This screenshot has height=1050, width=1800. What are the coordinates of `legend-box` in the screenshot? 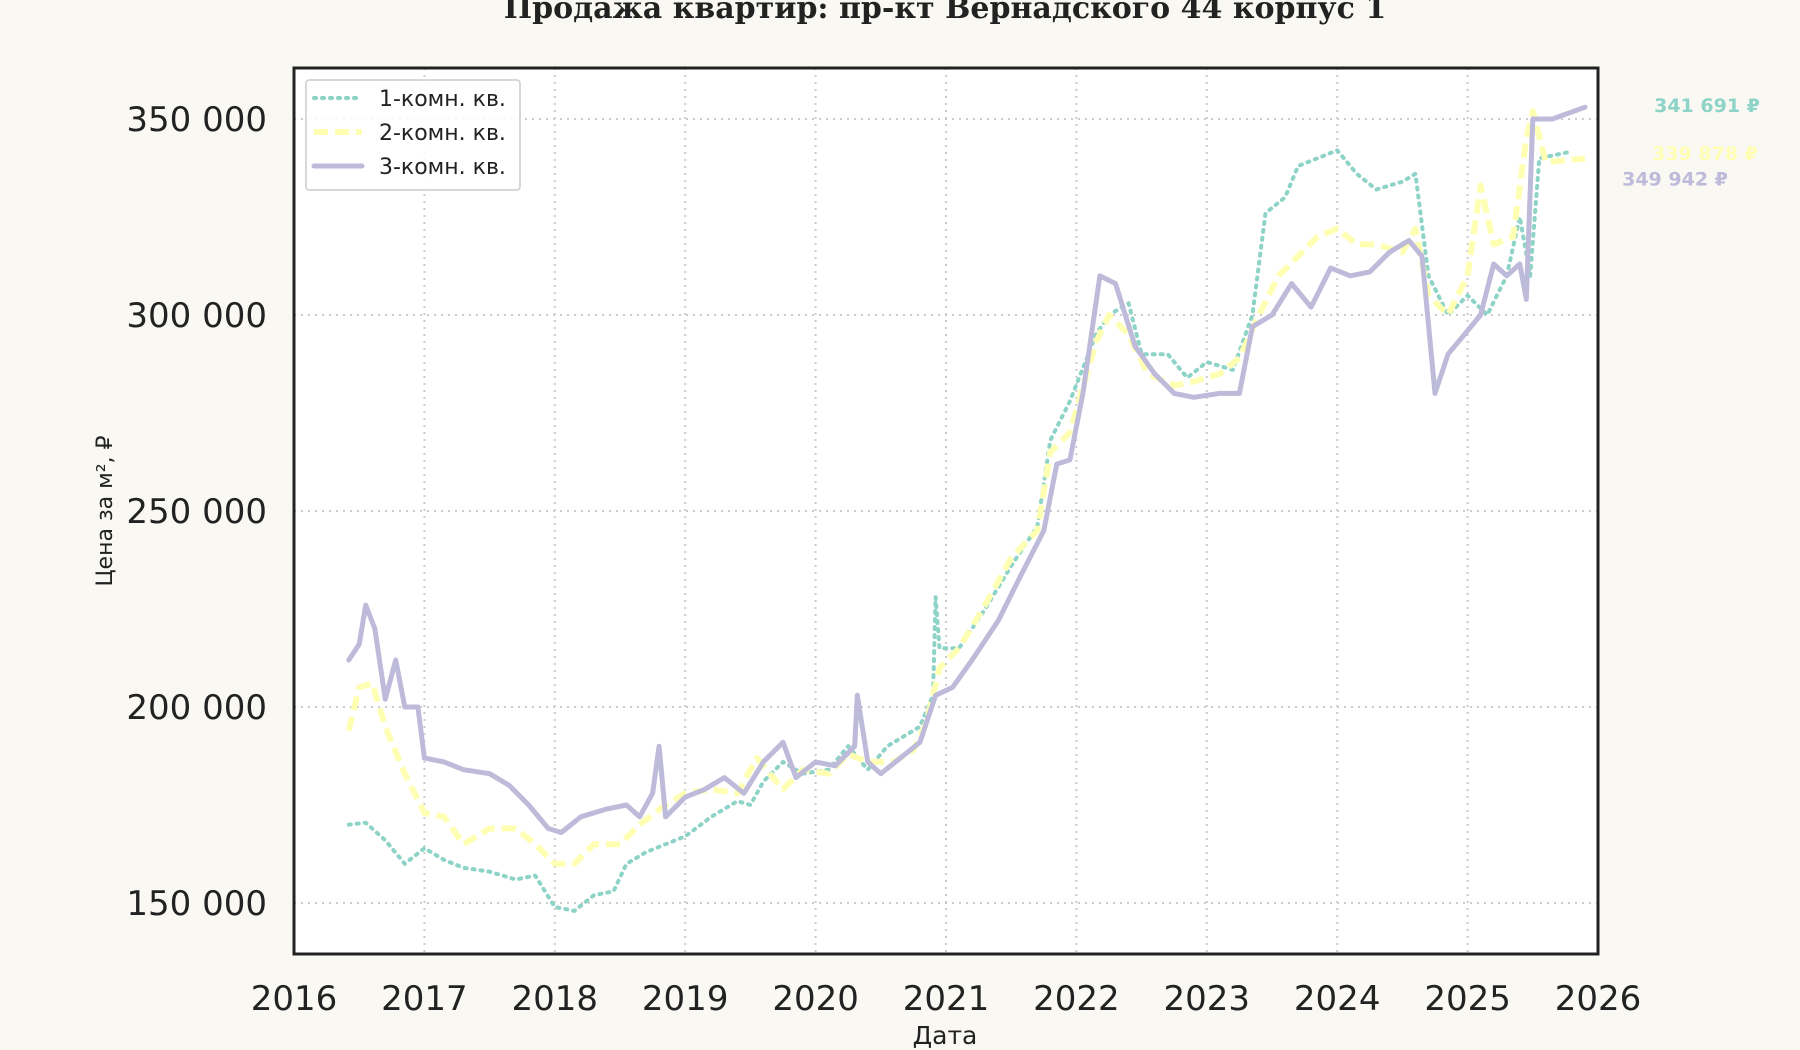 It's located at (413, 135).